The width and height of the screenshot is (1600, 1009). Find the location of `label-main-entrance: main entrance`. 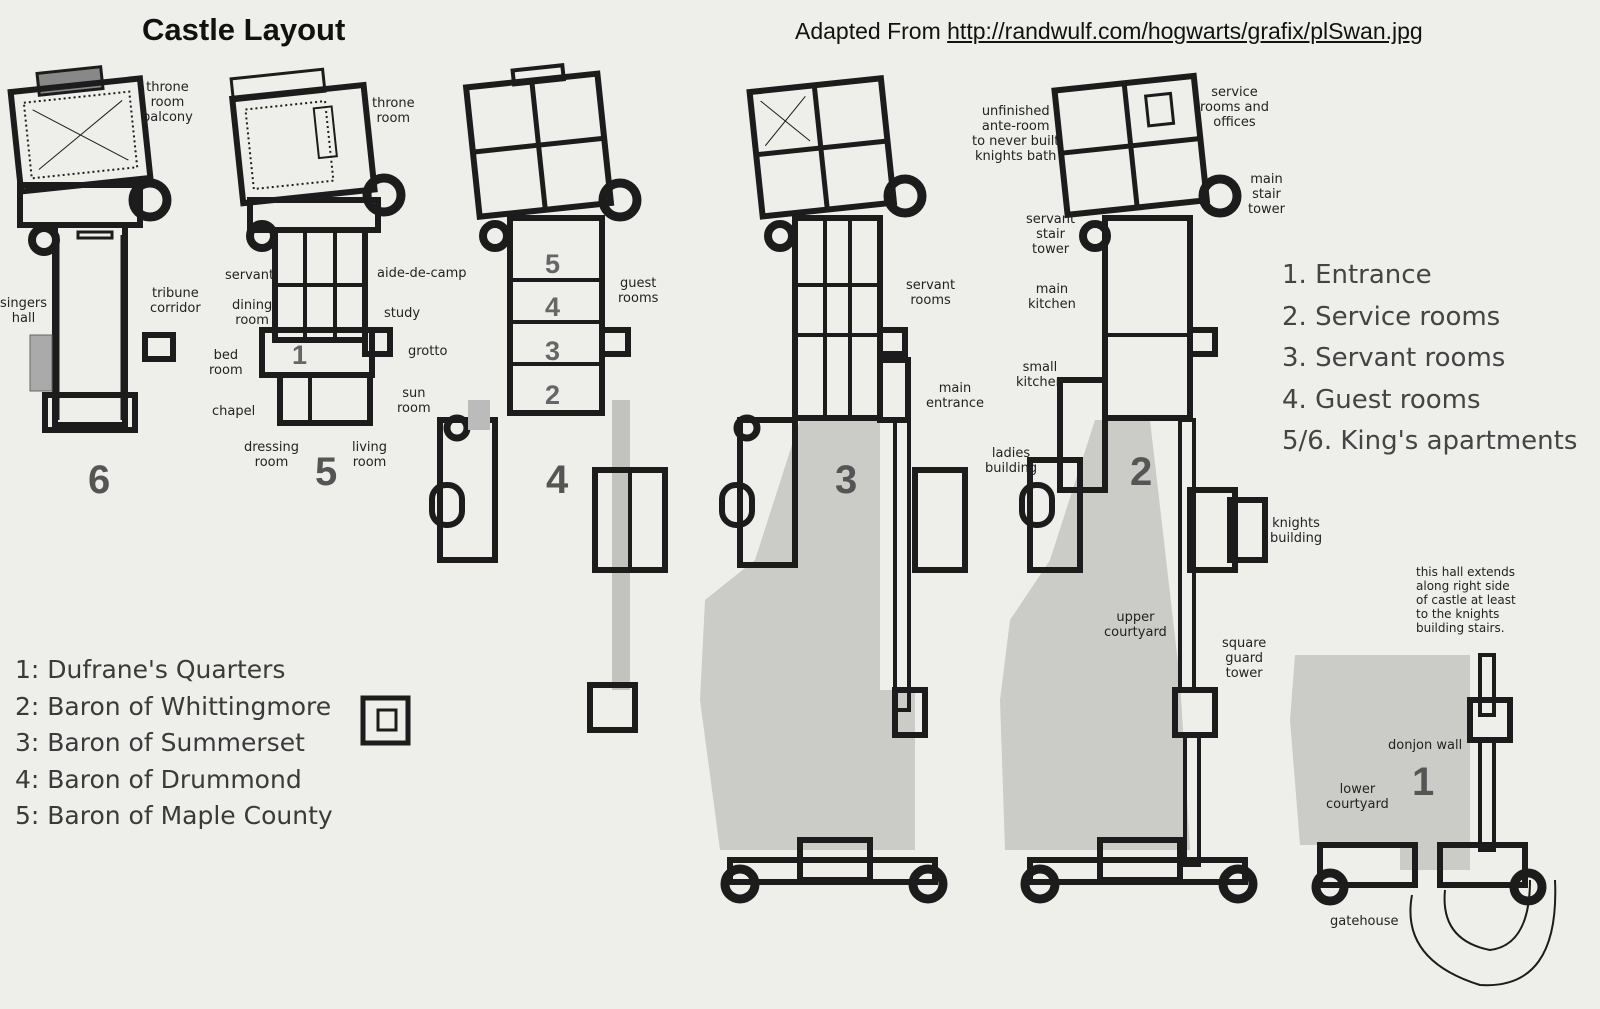

label-main-entrance: main entrance is located at coordinates (955, 396).